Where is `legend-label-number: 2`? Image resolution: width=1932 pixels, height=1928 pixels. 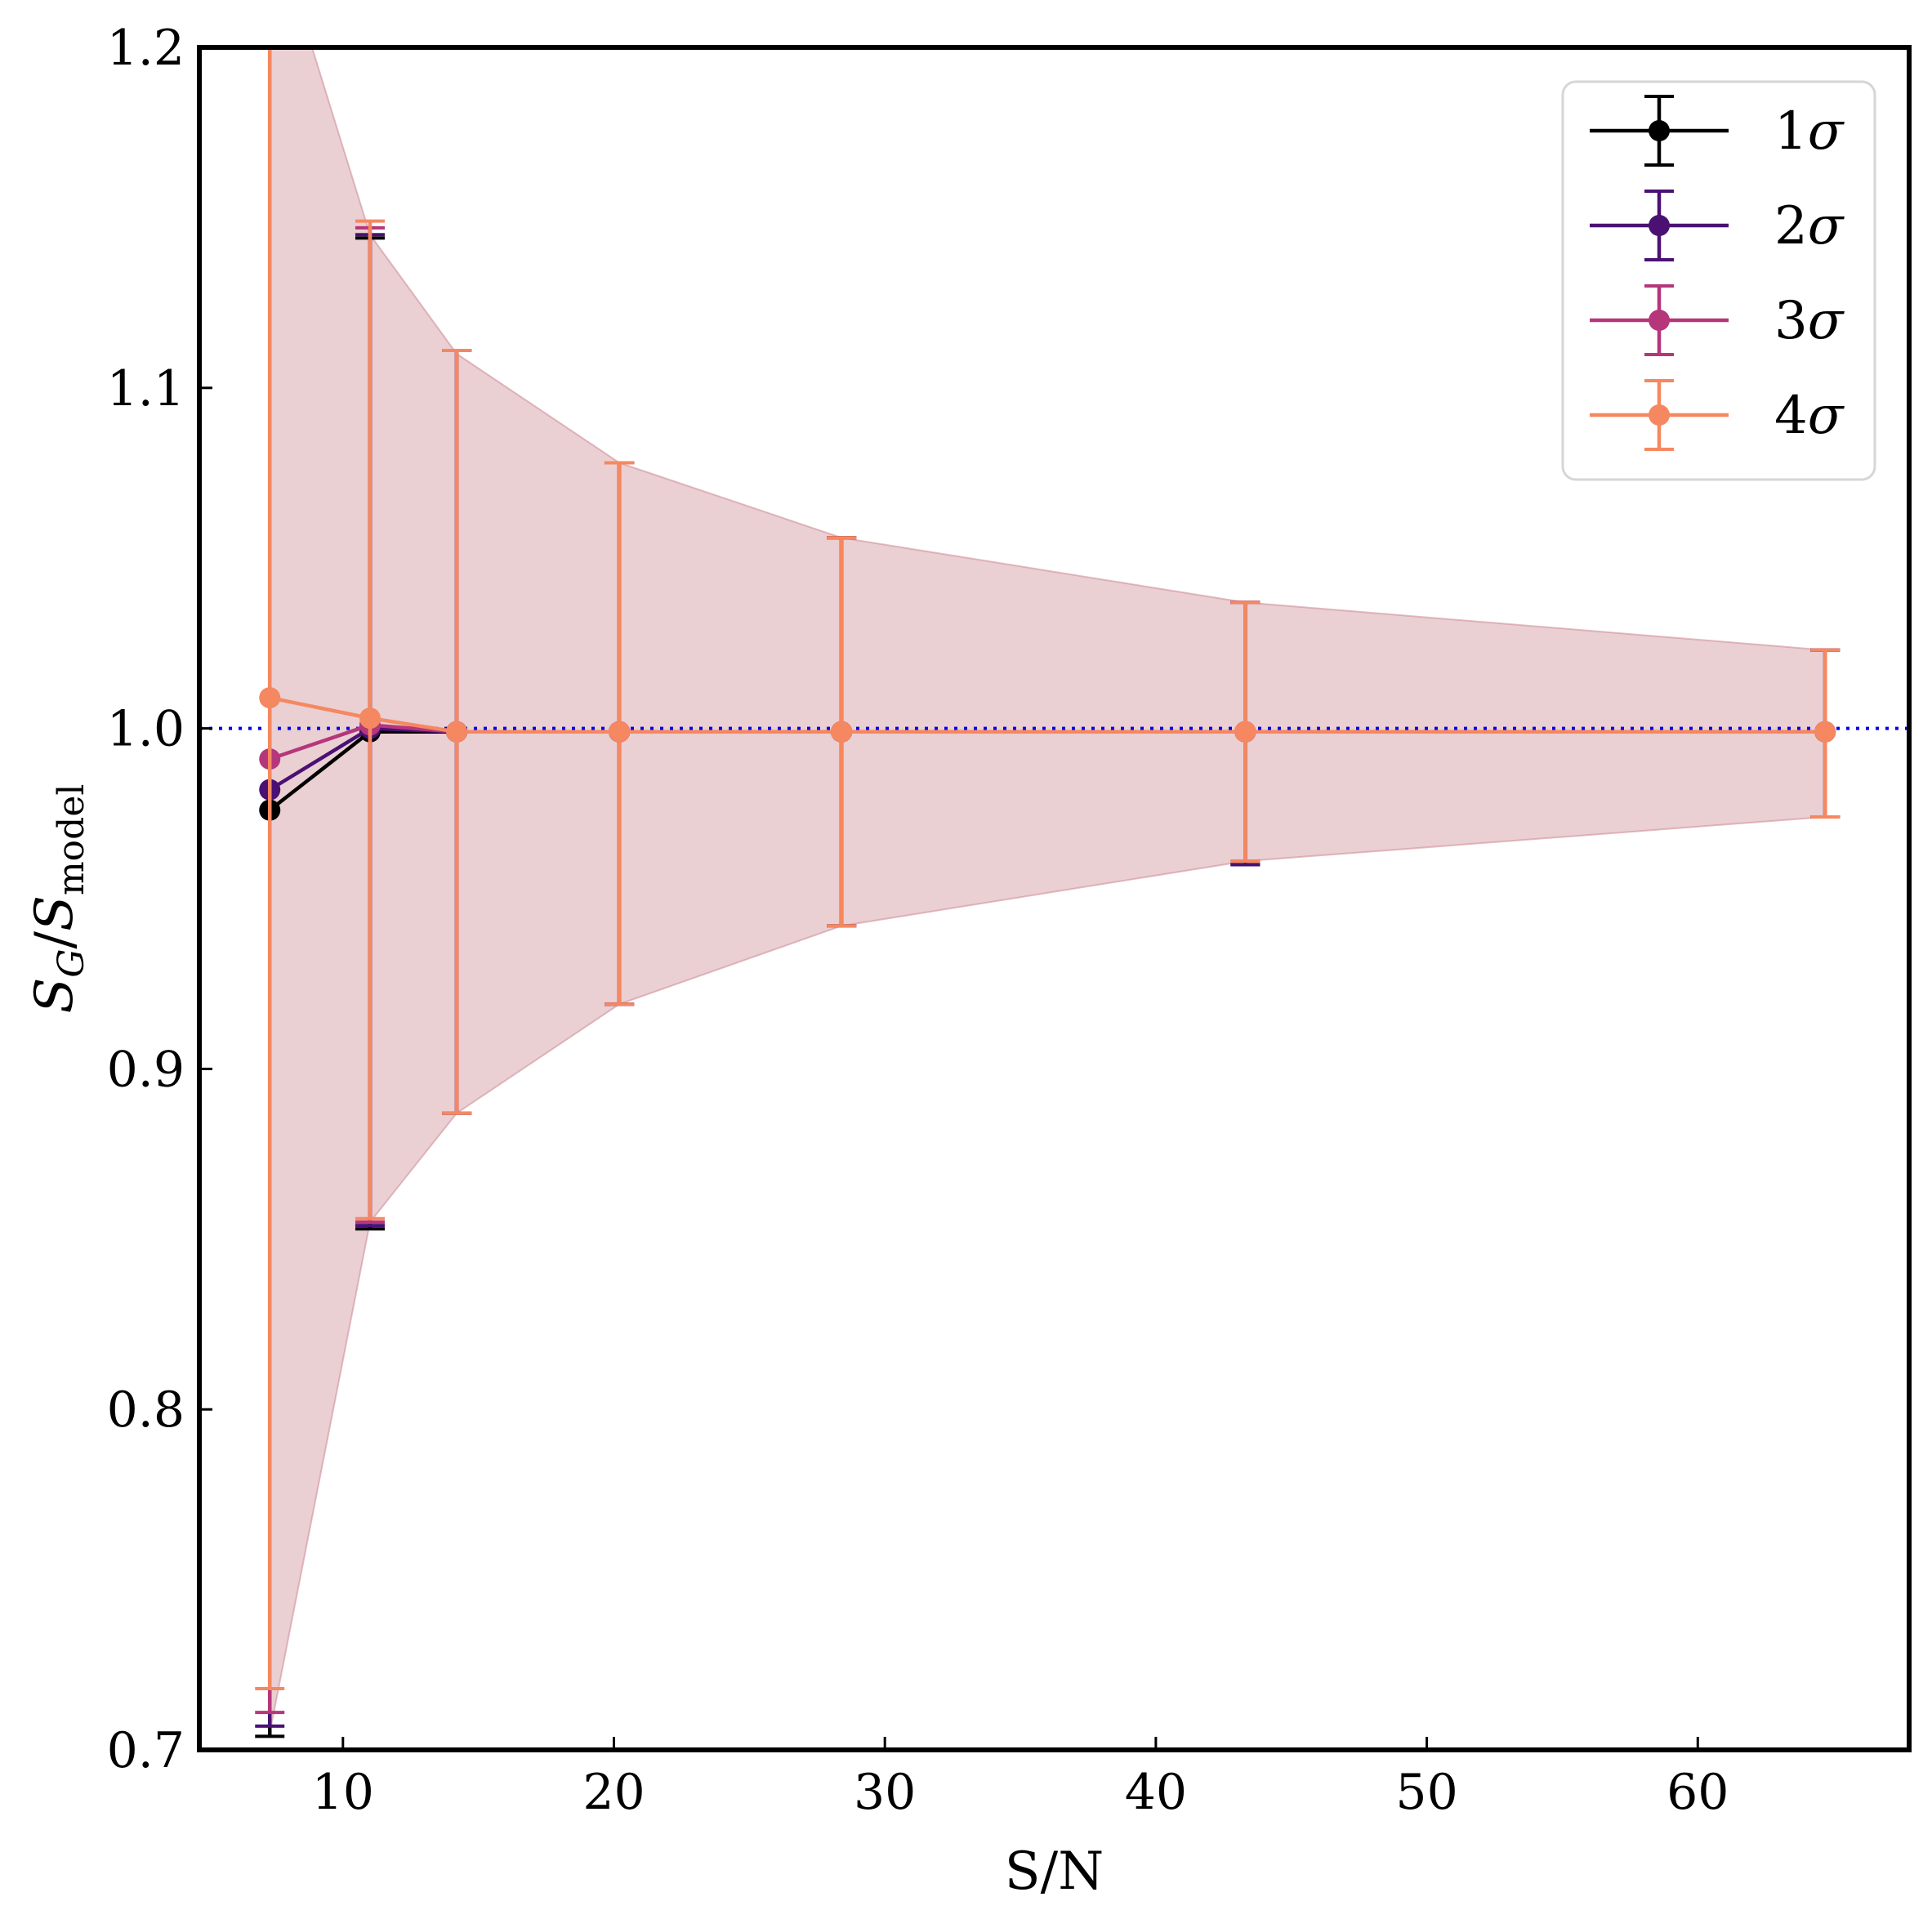
legend-label-number: 2 is located at coordinates (1791, 226).